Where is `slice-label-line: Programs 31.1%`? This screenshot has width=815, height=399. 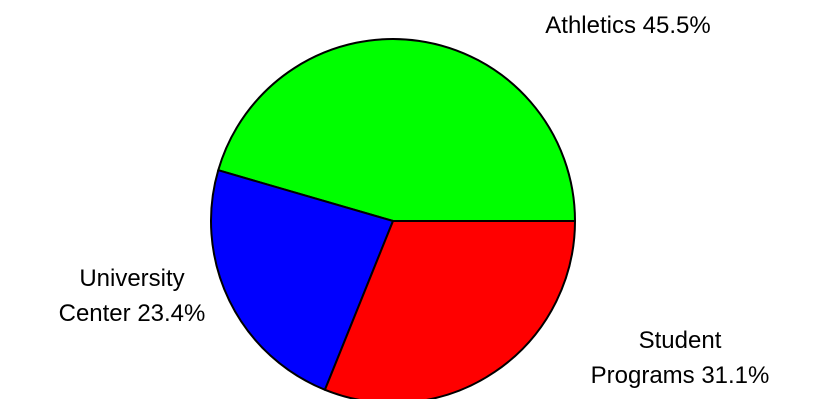
slice-label-line: Programs 31.1% is located at coordinates (680, 375).